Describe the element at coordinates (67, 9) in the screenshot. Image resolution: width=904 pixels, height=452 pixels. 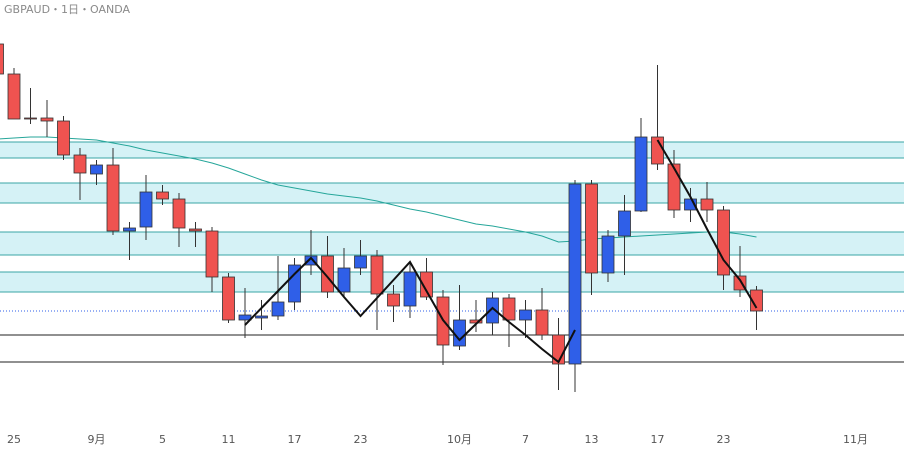
I see `chart-title: GBPAUD・1日・OANDA` at that location.